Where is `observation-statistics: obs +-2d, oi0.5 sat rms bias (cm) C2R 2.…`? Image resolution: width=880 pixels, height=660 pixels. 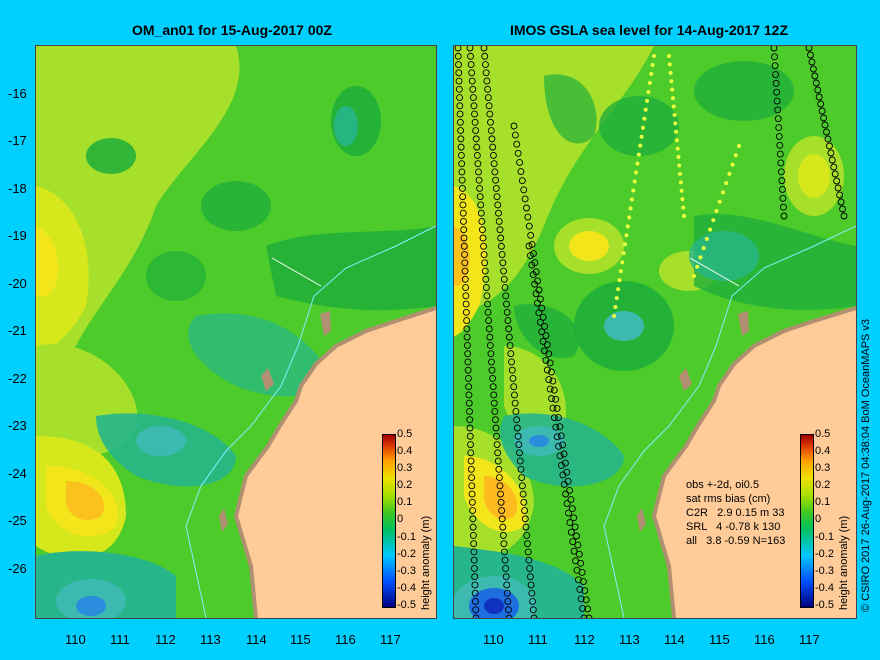
observation-statistics: obs +-2d, oi0.5 sat rms bias (cm) C2R 2.… is located at coordinates (735, 513).